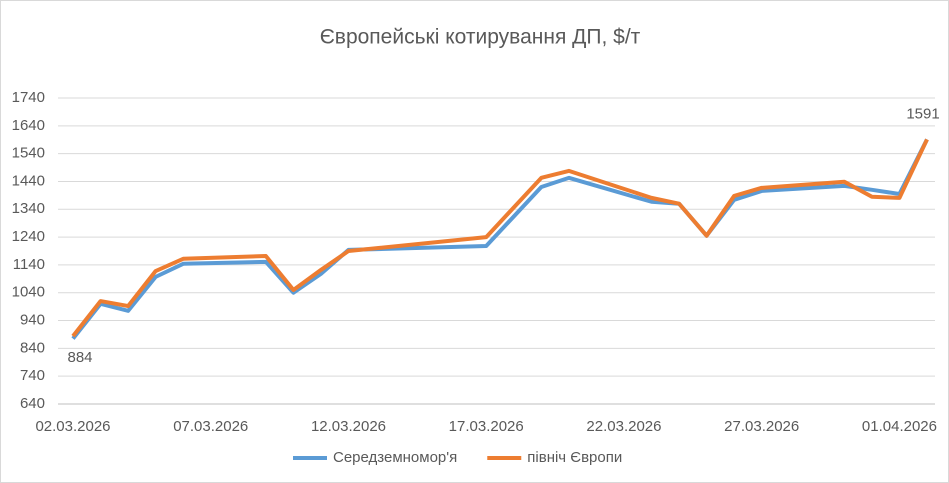 Image resolution: width=949 pixels, height=483 pixels. What do you see at coordinates (28, 97) in the screenshot?
I see `y-tick-label: 1740` at bounding box center [28, 97].